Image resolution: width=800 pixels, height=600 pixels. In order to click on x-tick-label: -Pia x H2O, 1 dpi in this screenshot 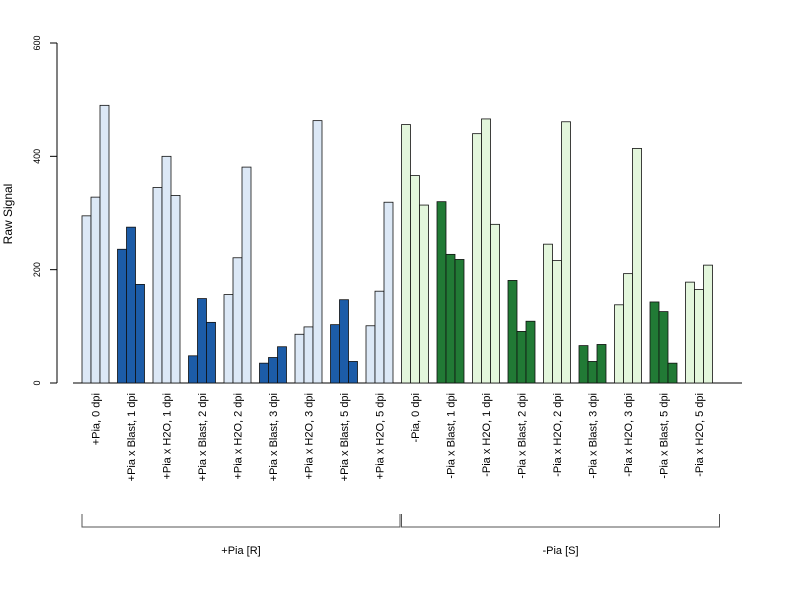, I will do `click(487, 435)`.